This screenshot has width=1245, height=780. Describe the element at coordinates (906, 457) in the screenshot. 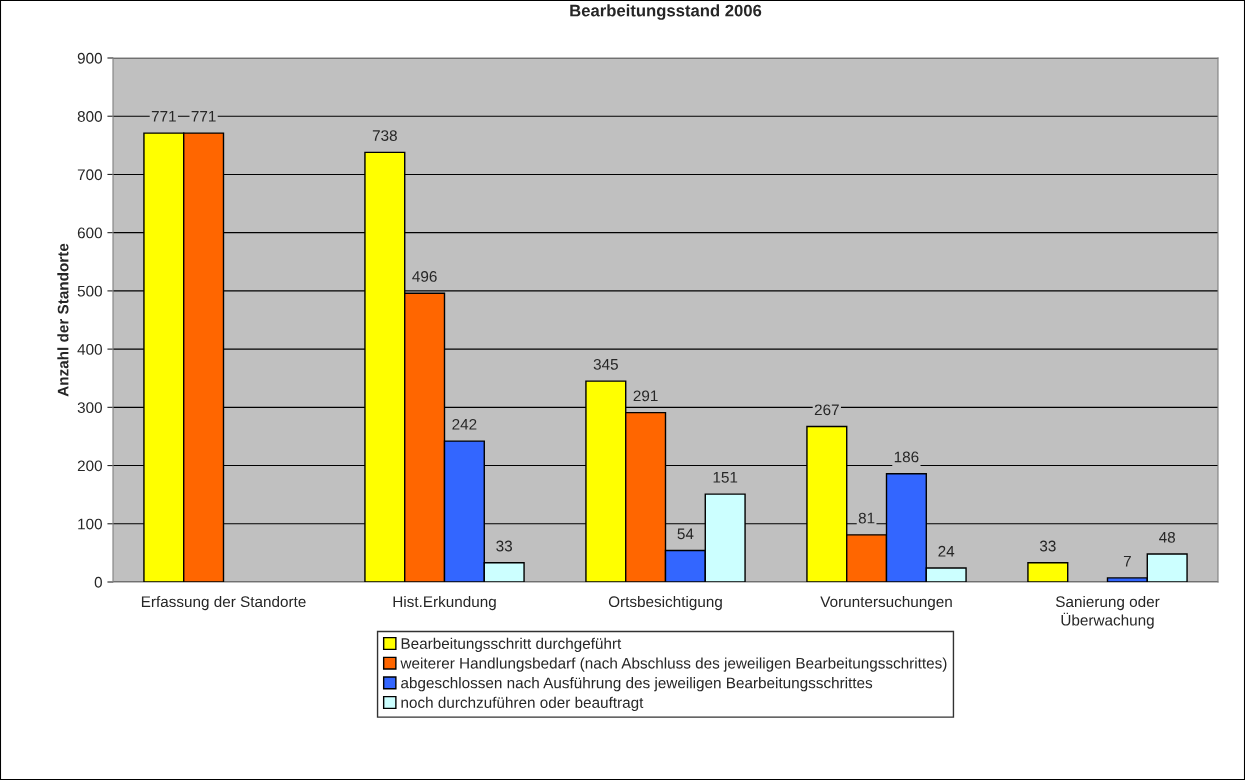

I see `data-label: 186` at that location.